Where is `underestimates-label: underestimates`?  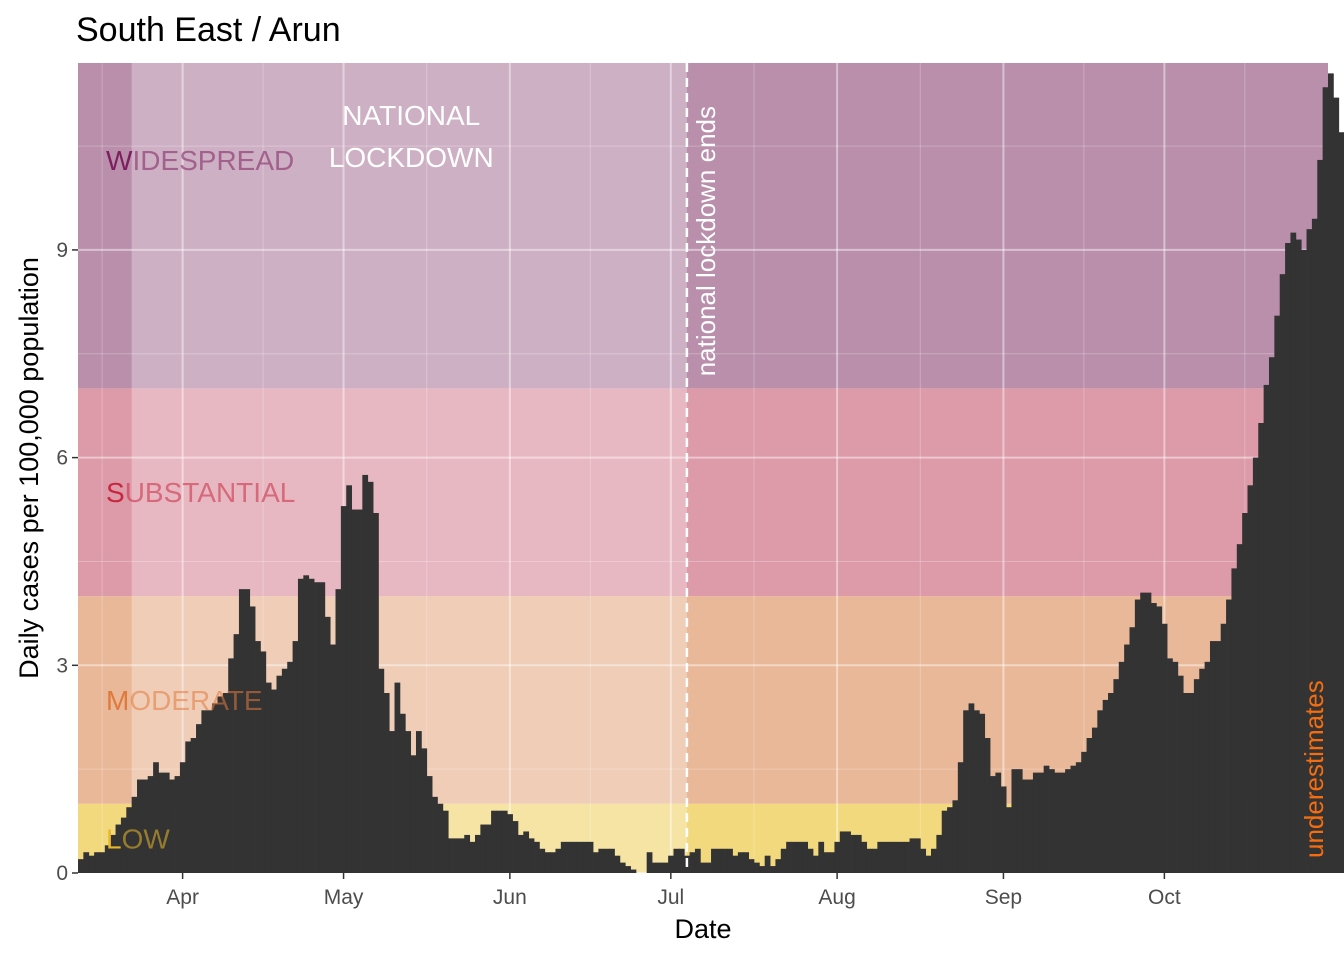
underestimates-label: underestimates is located at coordinates (1314, 769).